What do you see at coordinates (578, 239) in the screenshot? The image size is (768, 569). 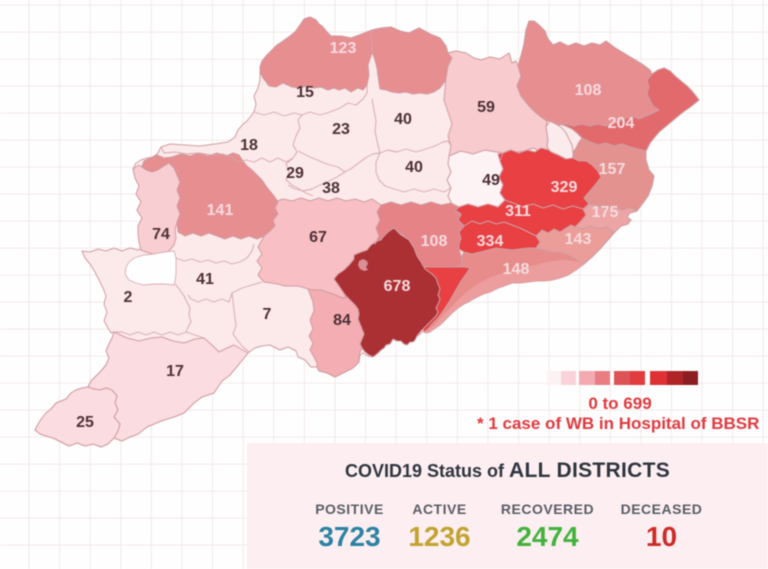 I see `svg-text: 143` at bounding box center [578, 239].